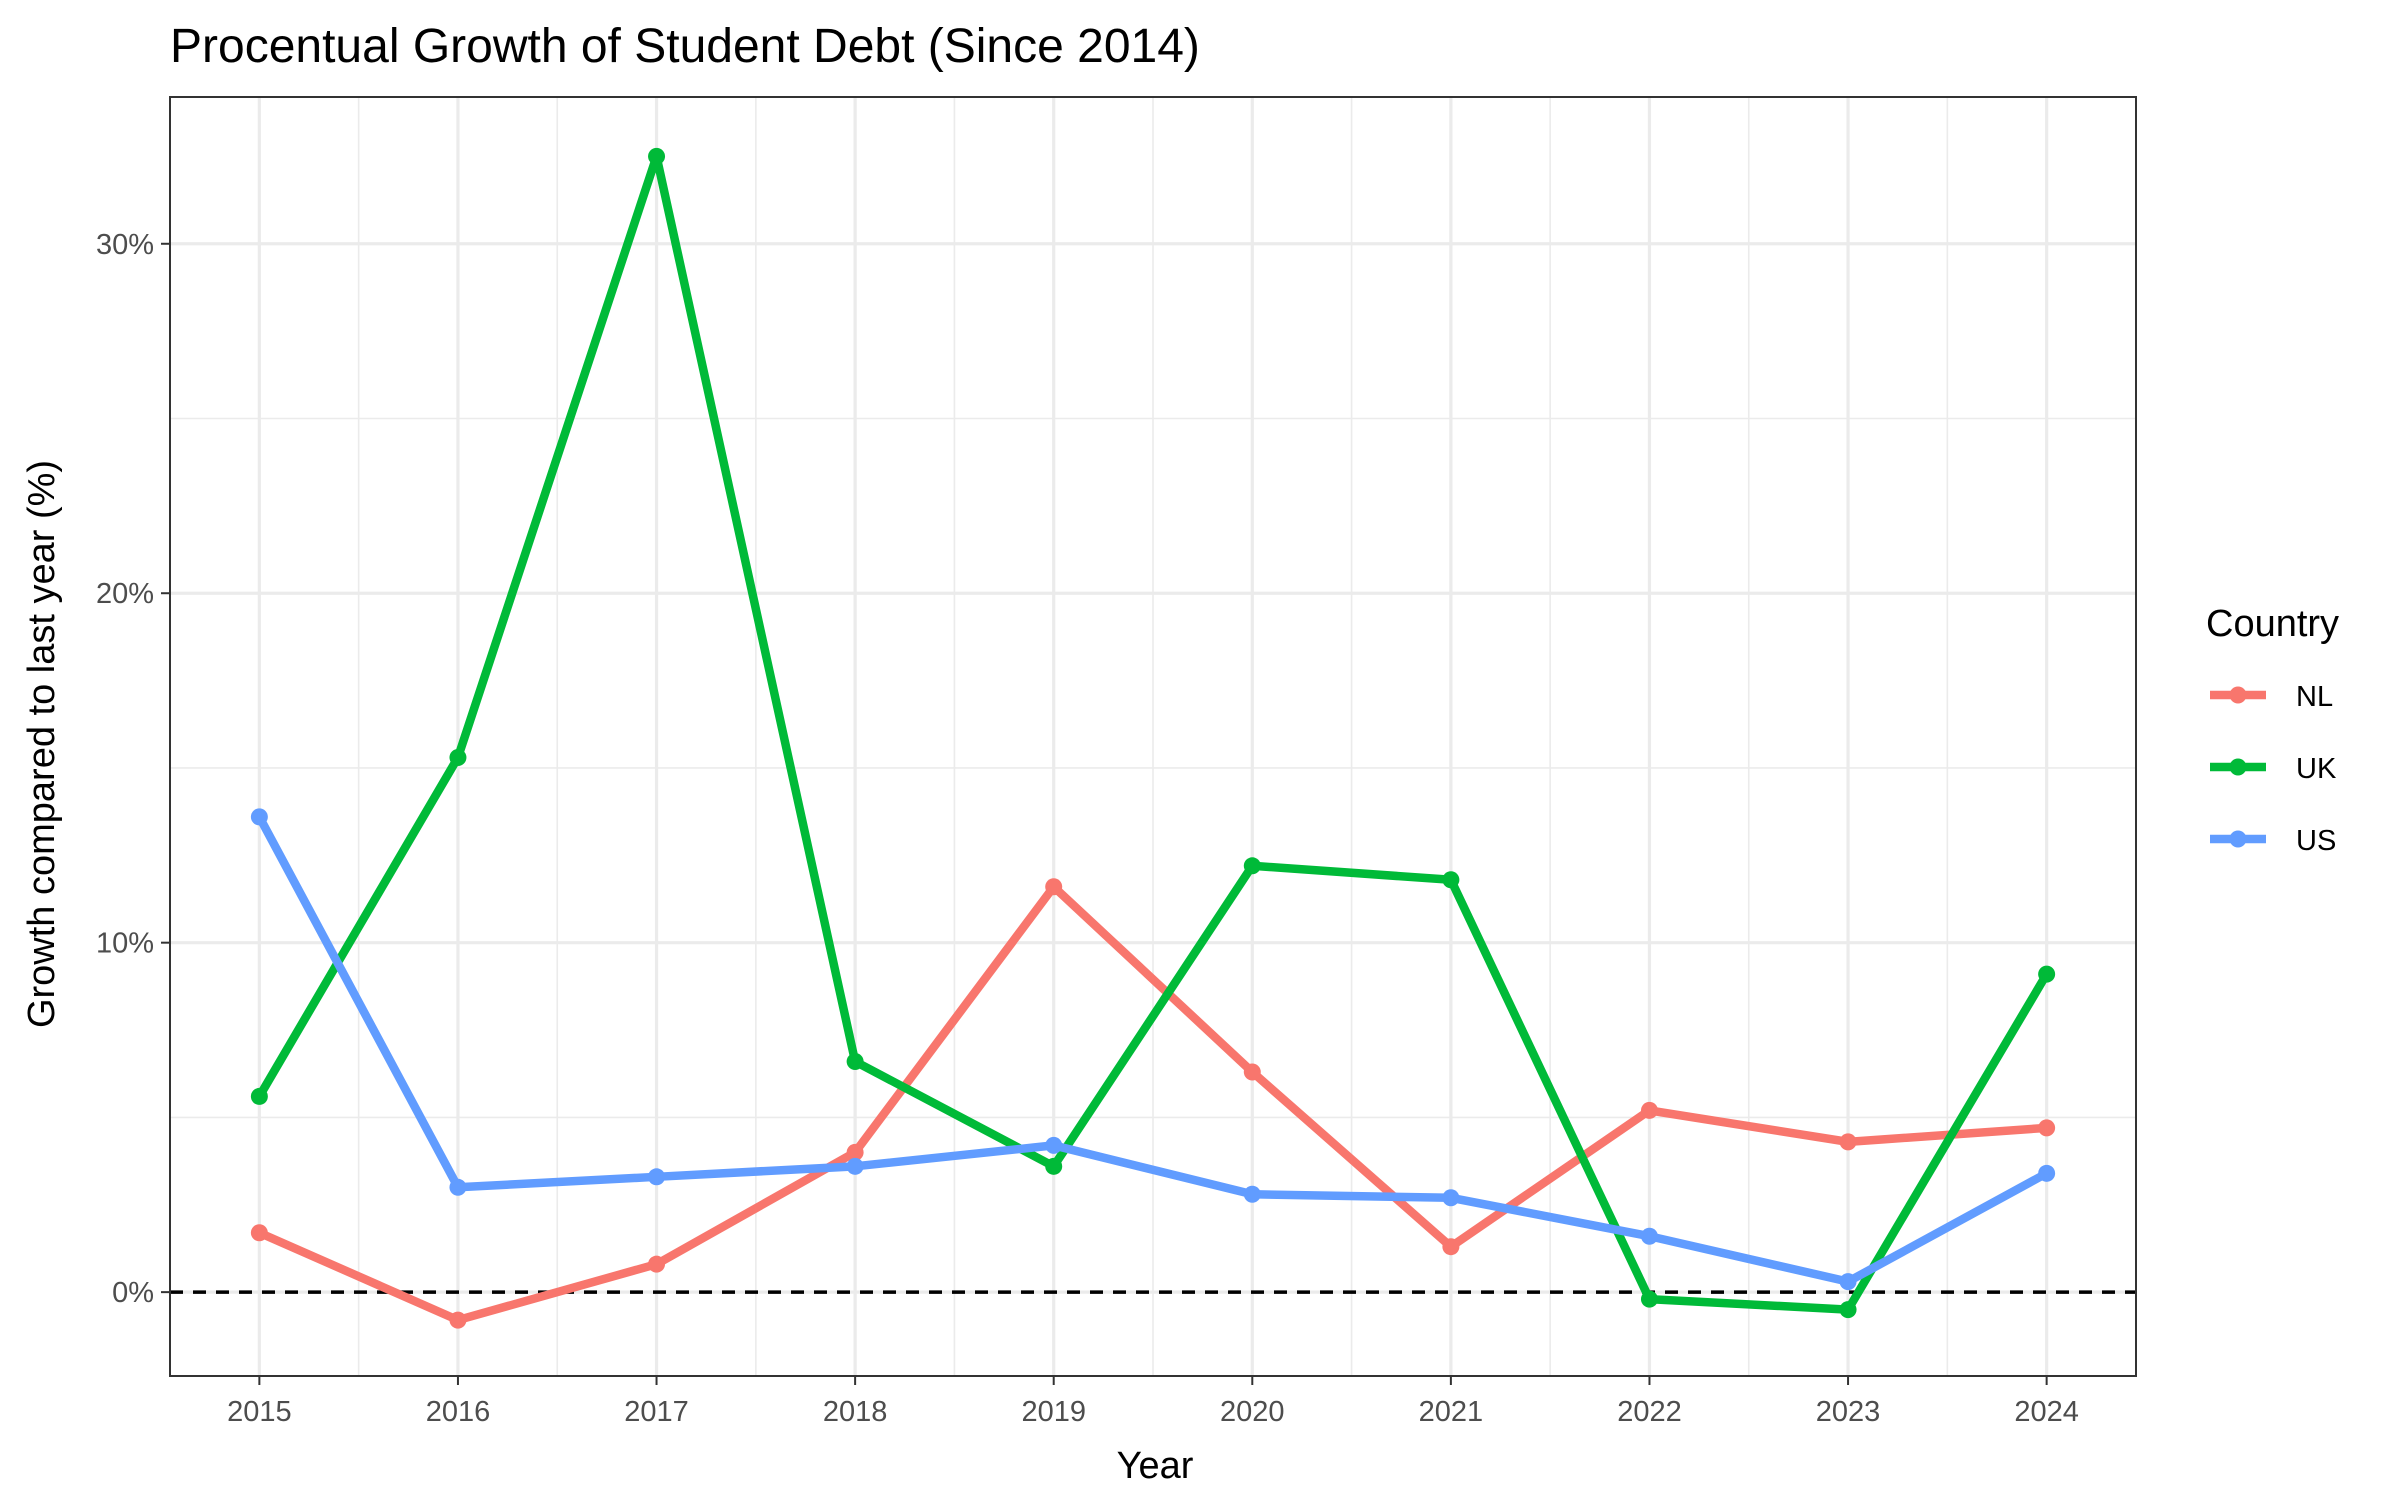 Image resolution: width=2400 pixels, height=1500 pixels. I want to click on data-point-us-2023, so click(1848, 1282).